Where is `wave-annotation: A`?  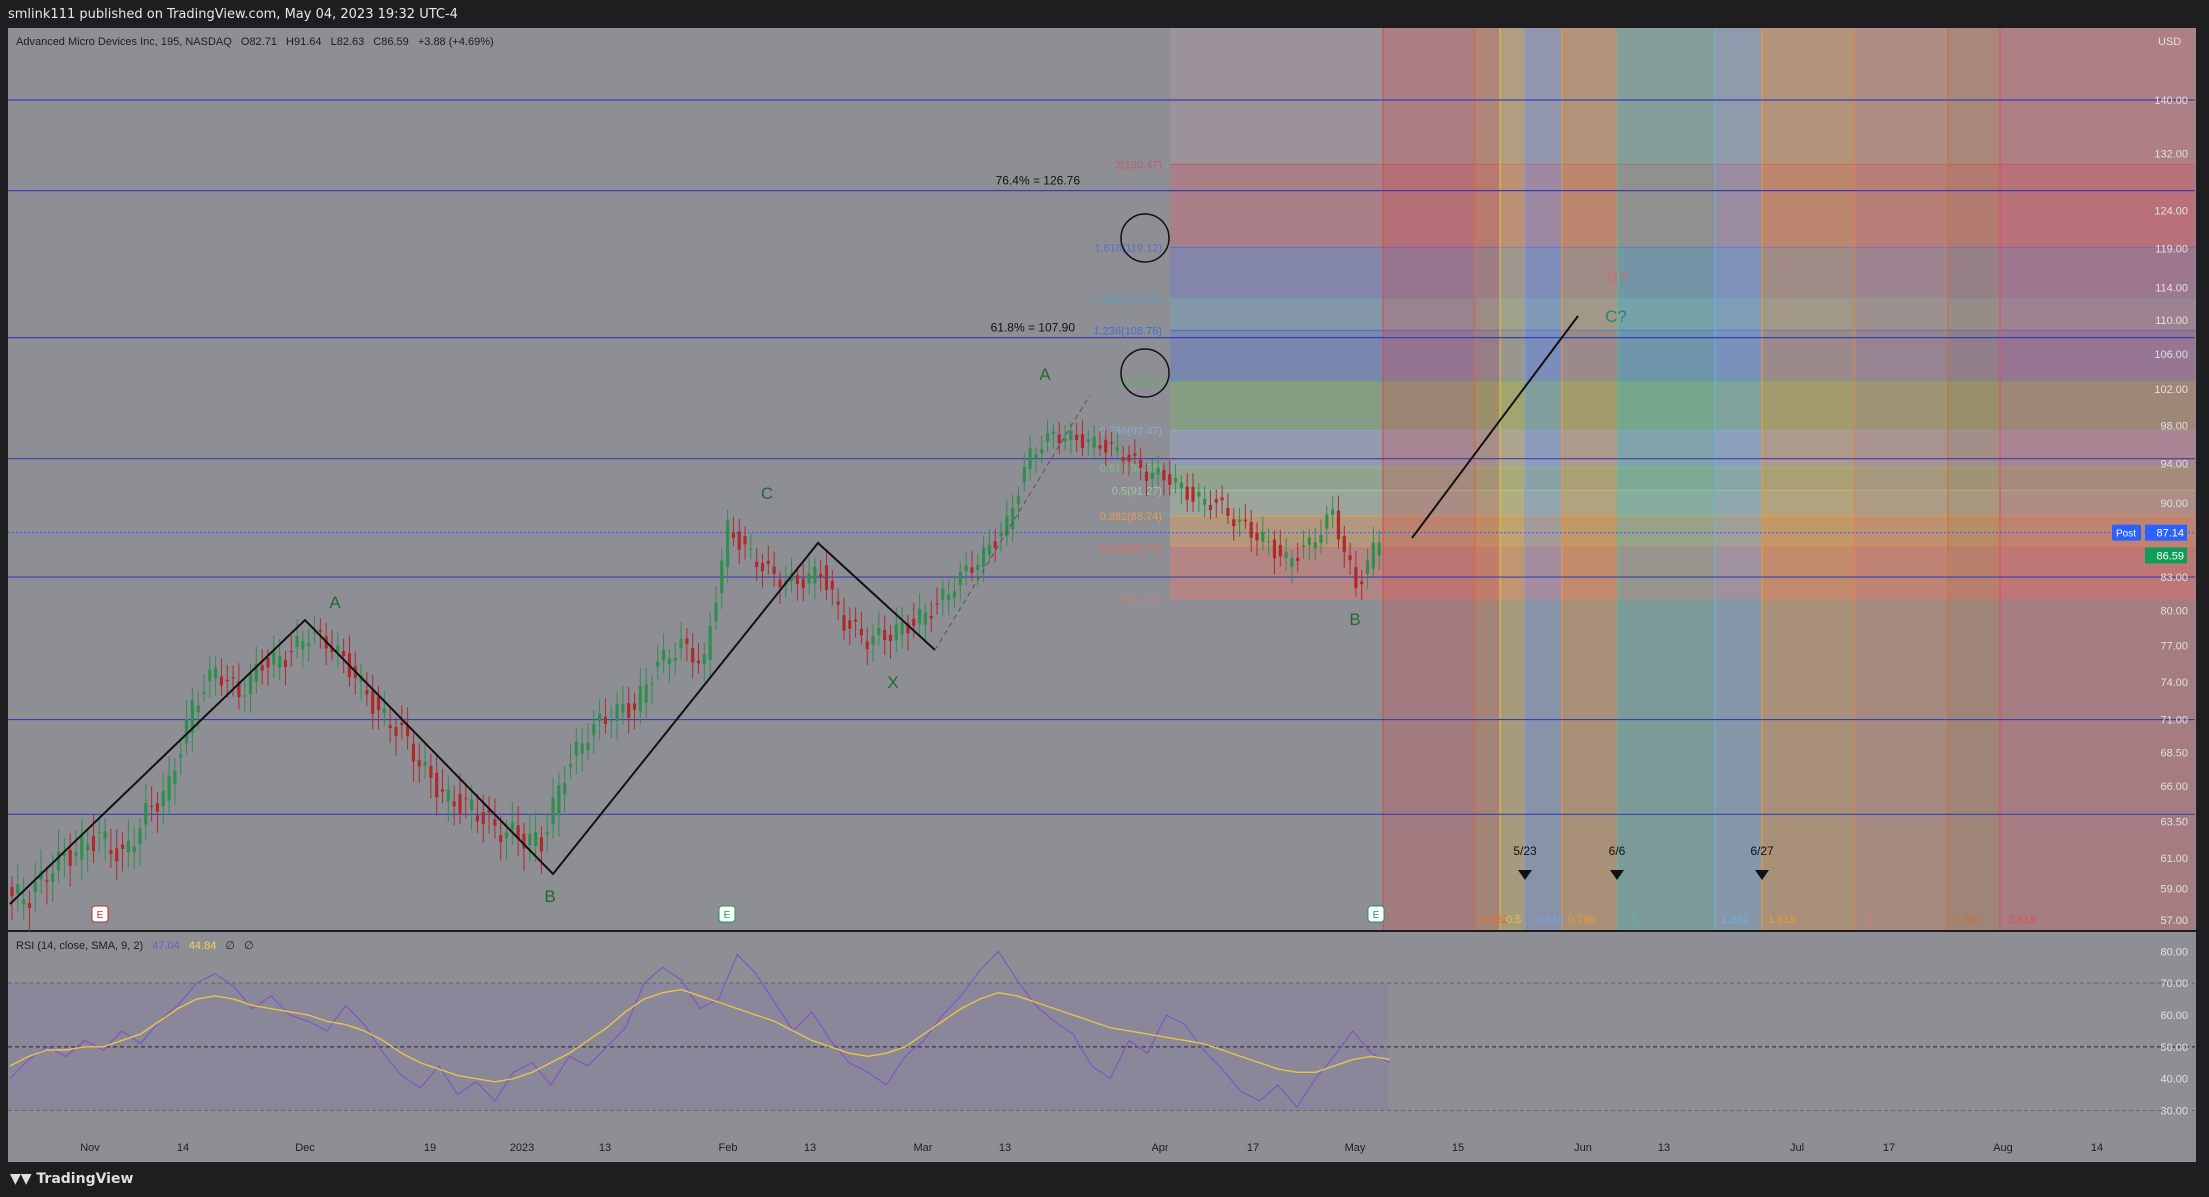
wave-annotation: A is located at coordinates (1045, 374).